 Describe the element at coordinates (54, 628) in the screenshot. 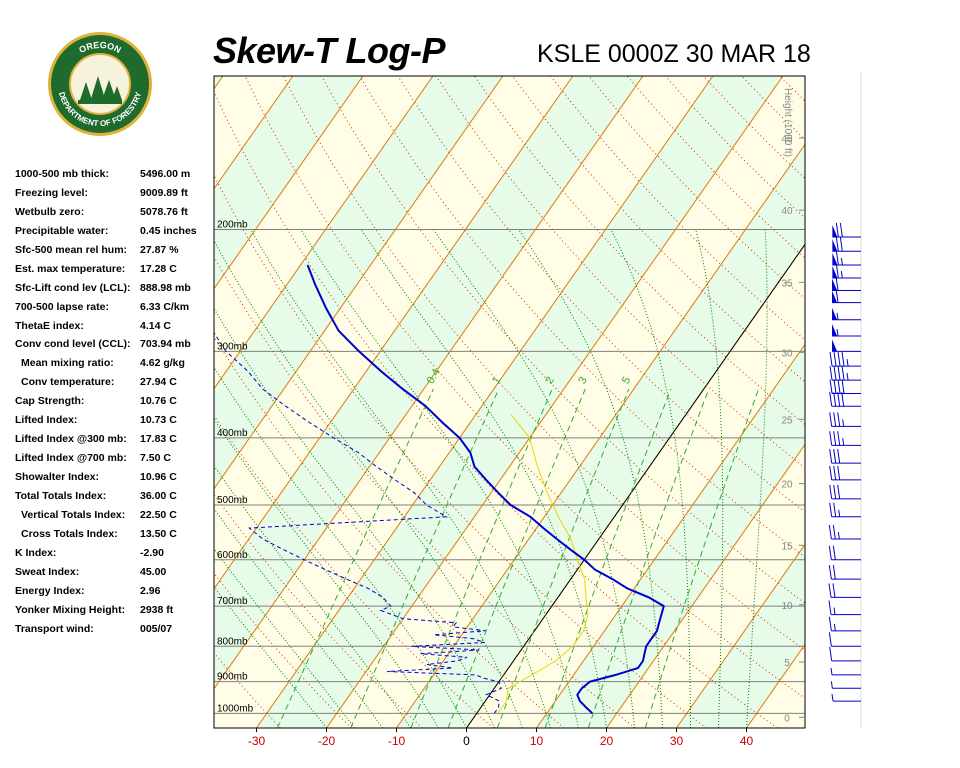

I see `stat-label: Transport wind:` at that location.